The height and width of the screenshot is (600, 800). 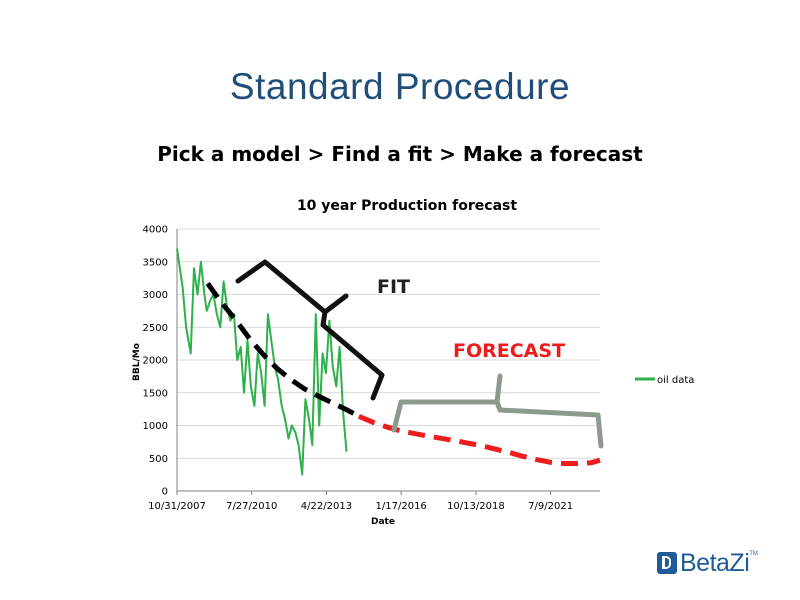 What do you see at coordinates (715, 562) in the screenshot?
I see `betazi-logo-text: BetaZi` at bounding box center [715, 562].